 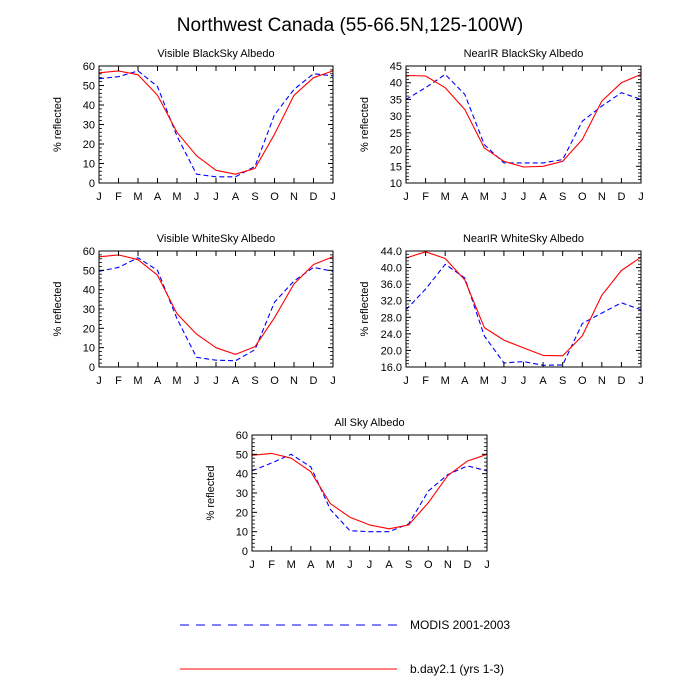 I want to click on y-tick-label: 32.0, so click(x=391, y=302).